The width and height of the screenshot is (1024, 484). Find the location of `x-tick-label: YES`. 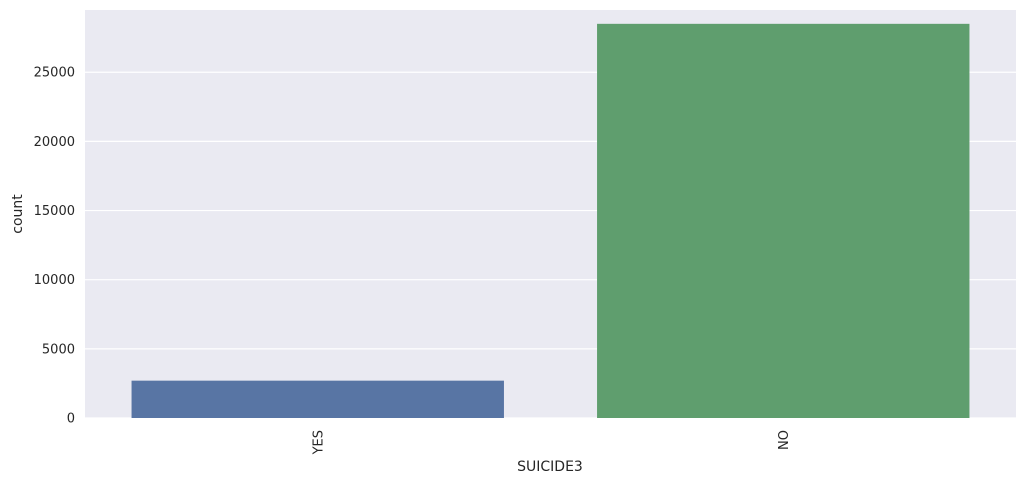

x-tick-label: YES is located at coordinates (318, 442).